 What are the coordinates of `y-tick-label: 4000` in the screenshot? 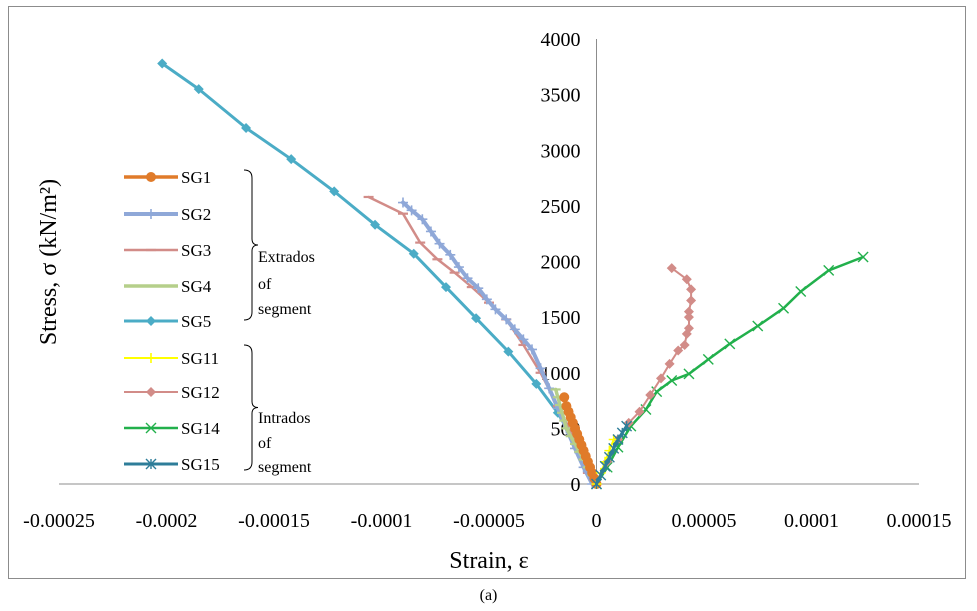 It's located at (561, 40).